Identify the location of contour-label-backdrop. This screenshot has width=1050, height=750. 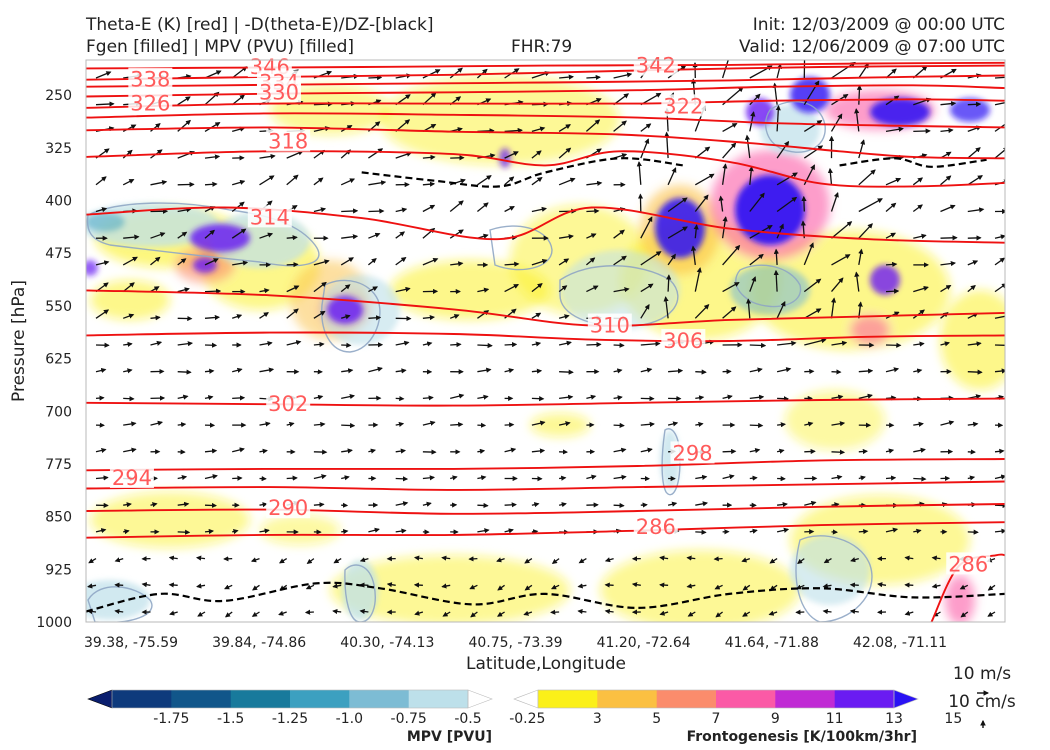
(150, 102).